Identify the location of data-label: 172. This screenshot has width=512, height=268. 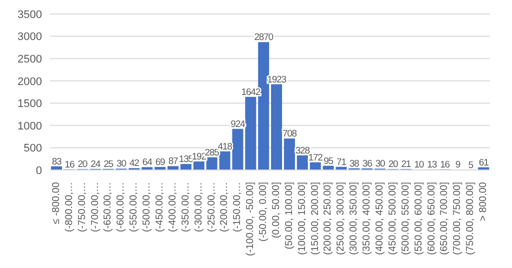
(315, 158).